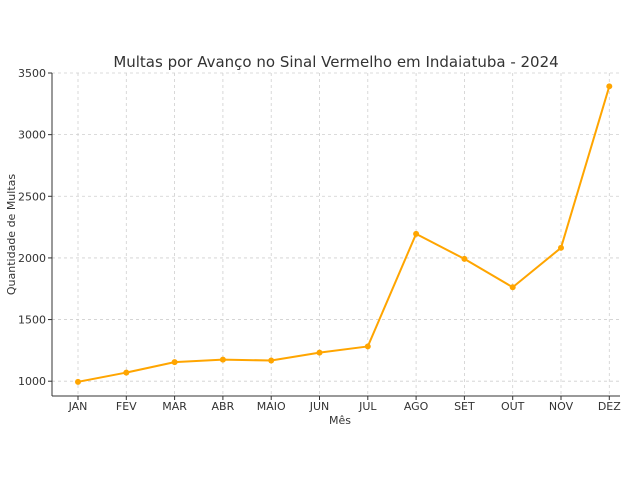  I want to click on y-tick-label: 1500, so click(32, 320).